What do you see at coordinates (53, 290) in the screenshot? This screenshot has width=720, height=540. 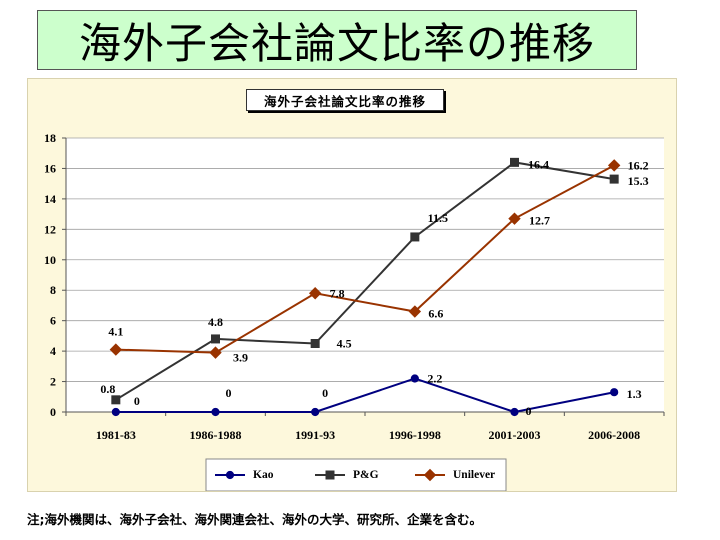 I see `y-tick-label: 8` at bounding box center [53, 290].